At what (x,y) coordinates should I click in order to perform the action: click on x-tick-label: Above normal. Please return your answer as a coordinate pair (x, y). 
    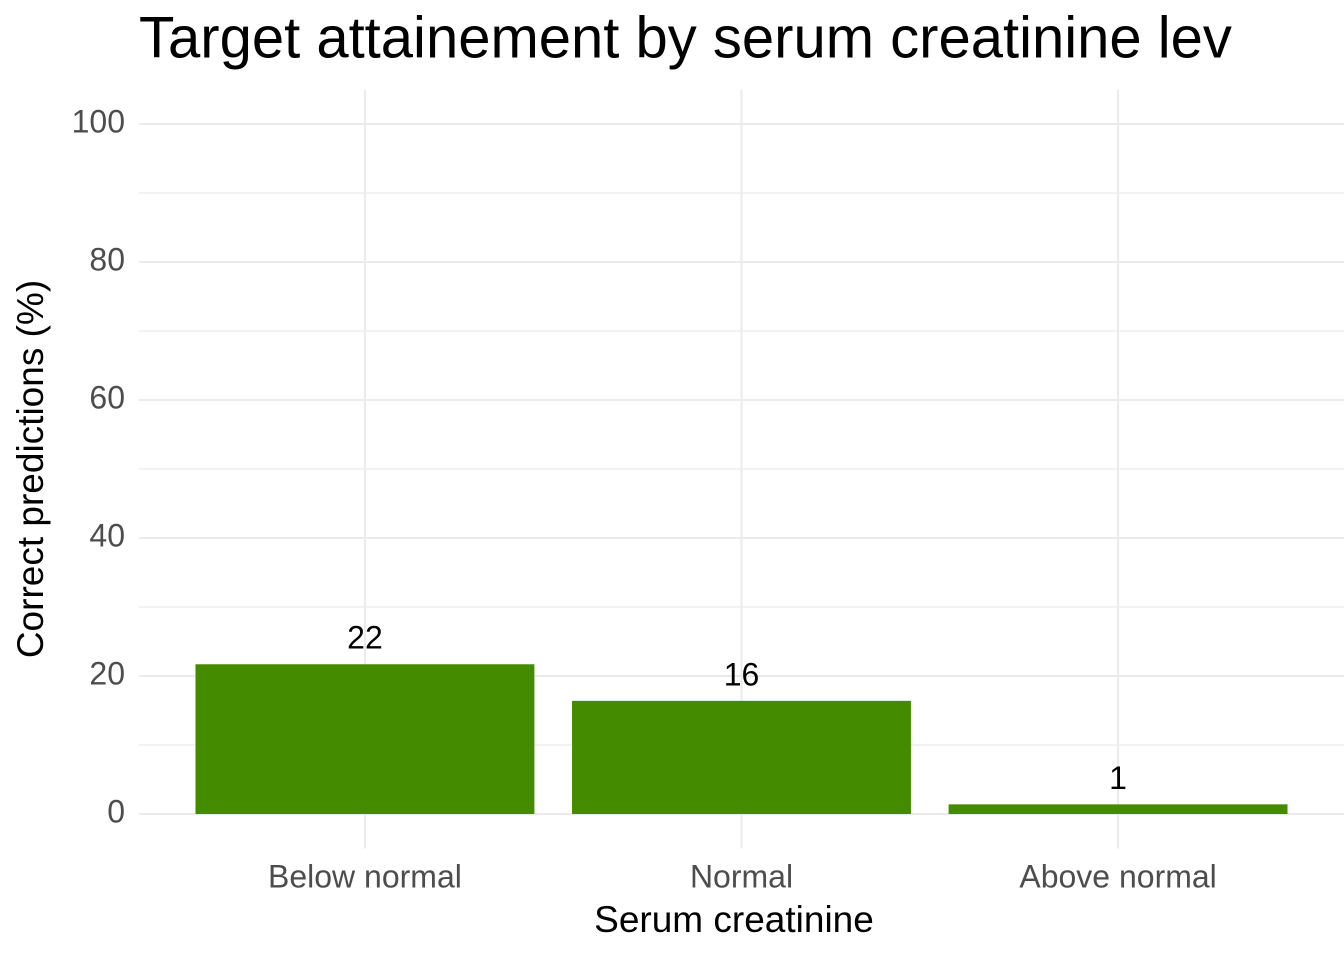
    Looking at the image, I should click on (1117, 876).